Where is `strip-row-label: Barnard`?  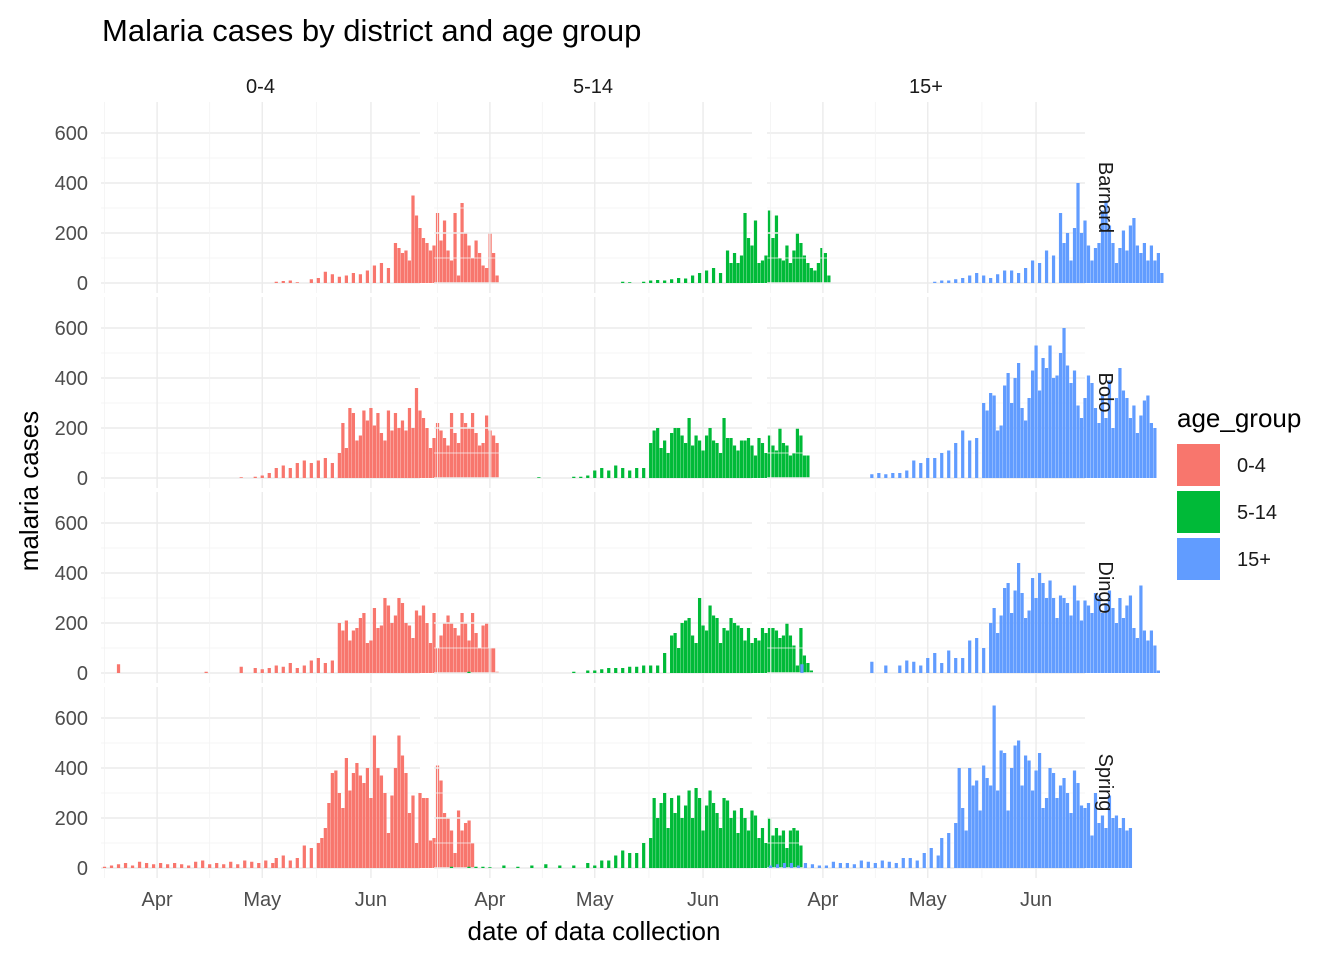 strip-row-label: Barnard is located at coordinates (1105, 197).